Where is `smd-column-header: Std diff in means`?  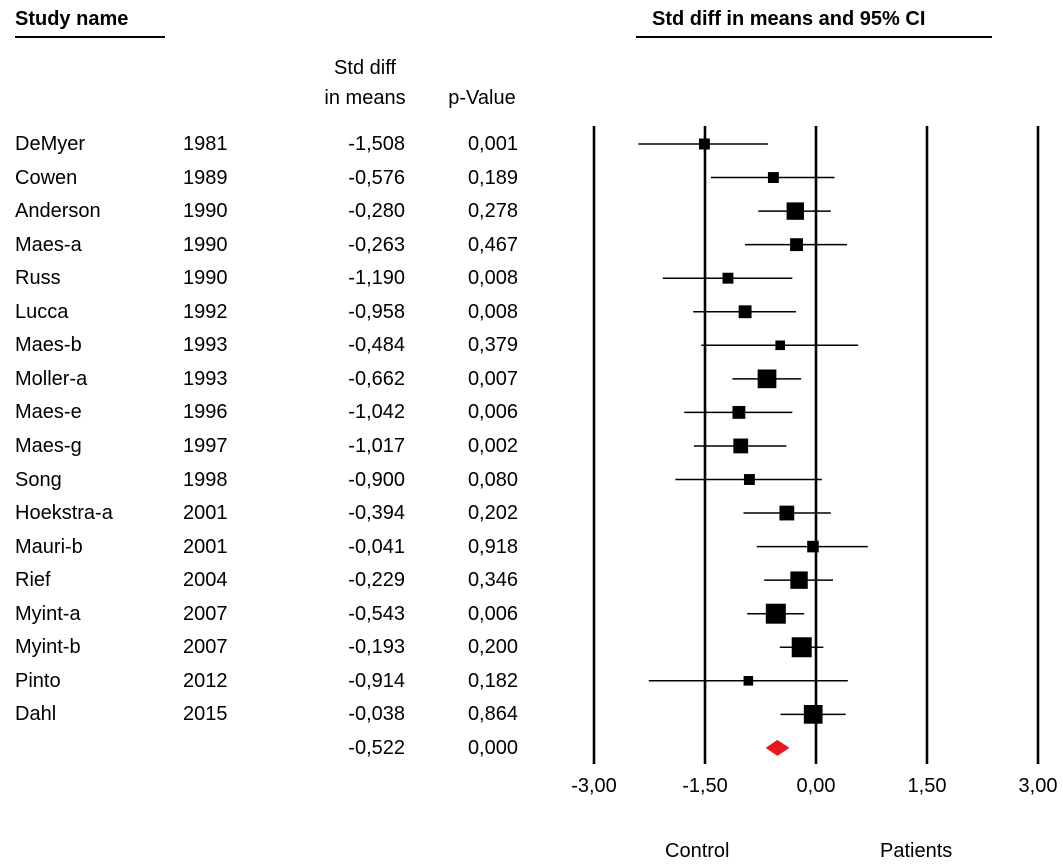
smd-column-header: Std diff in means is located at coordinates (365, 83).